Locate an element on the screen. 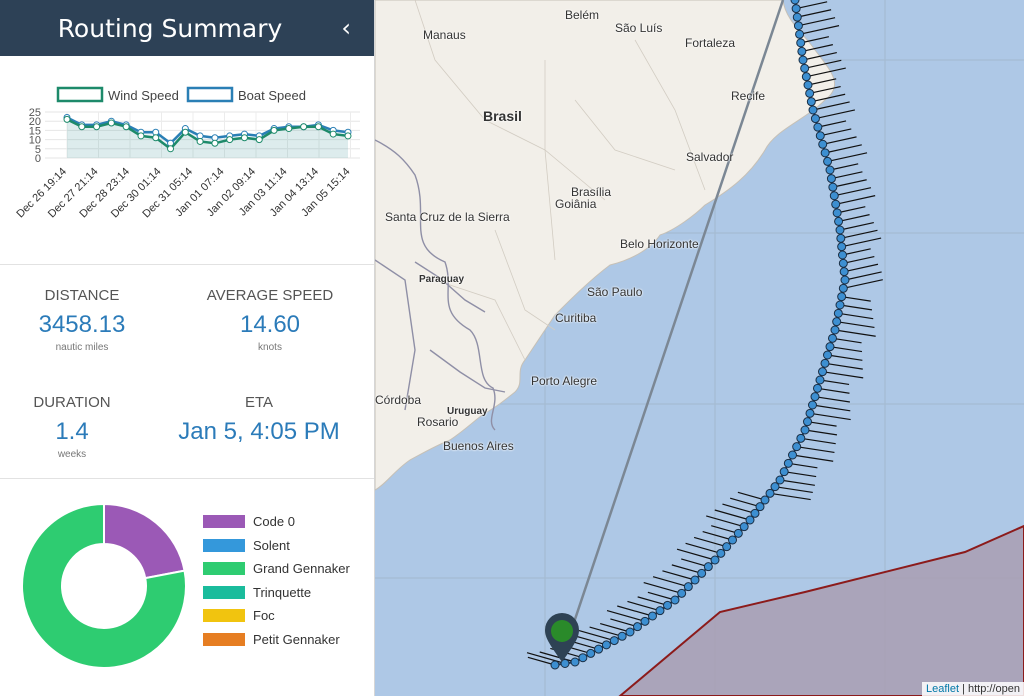 The width and height of the screenshot is (1024, 696). collapse-icon: ‹ is located at coordinates (346, 28).